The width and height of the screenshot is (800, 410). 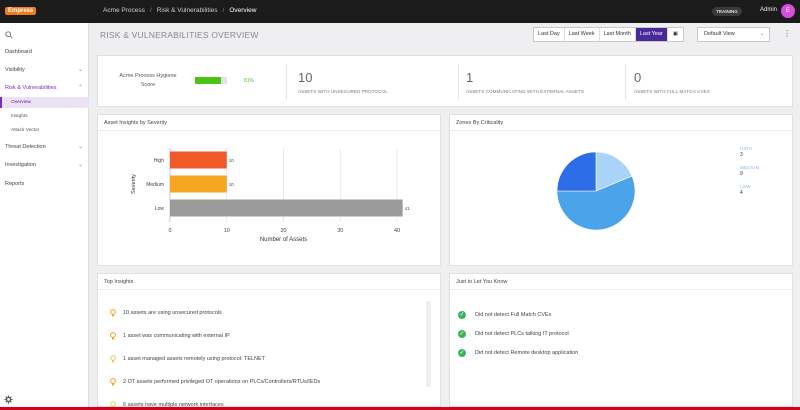 I want to click on bar-low, so click(x=286, y=208).